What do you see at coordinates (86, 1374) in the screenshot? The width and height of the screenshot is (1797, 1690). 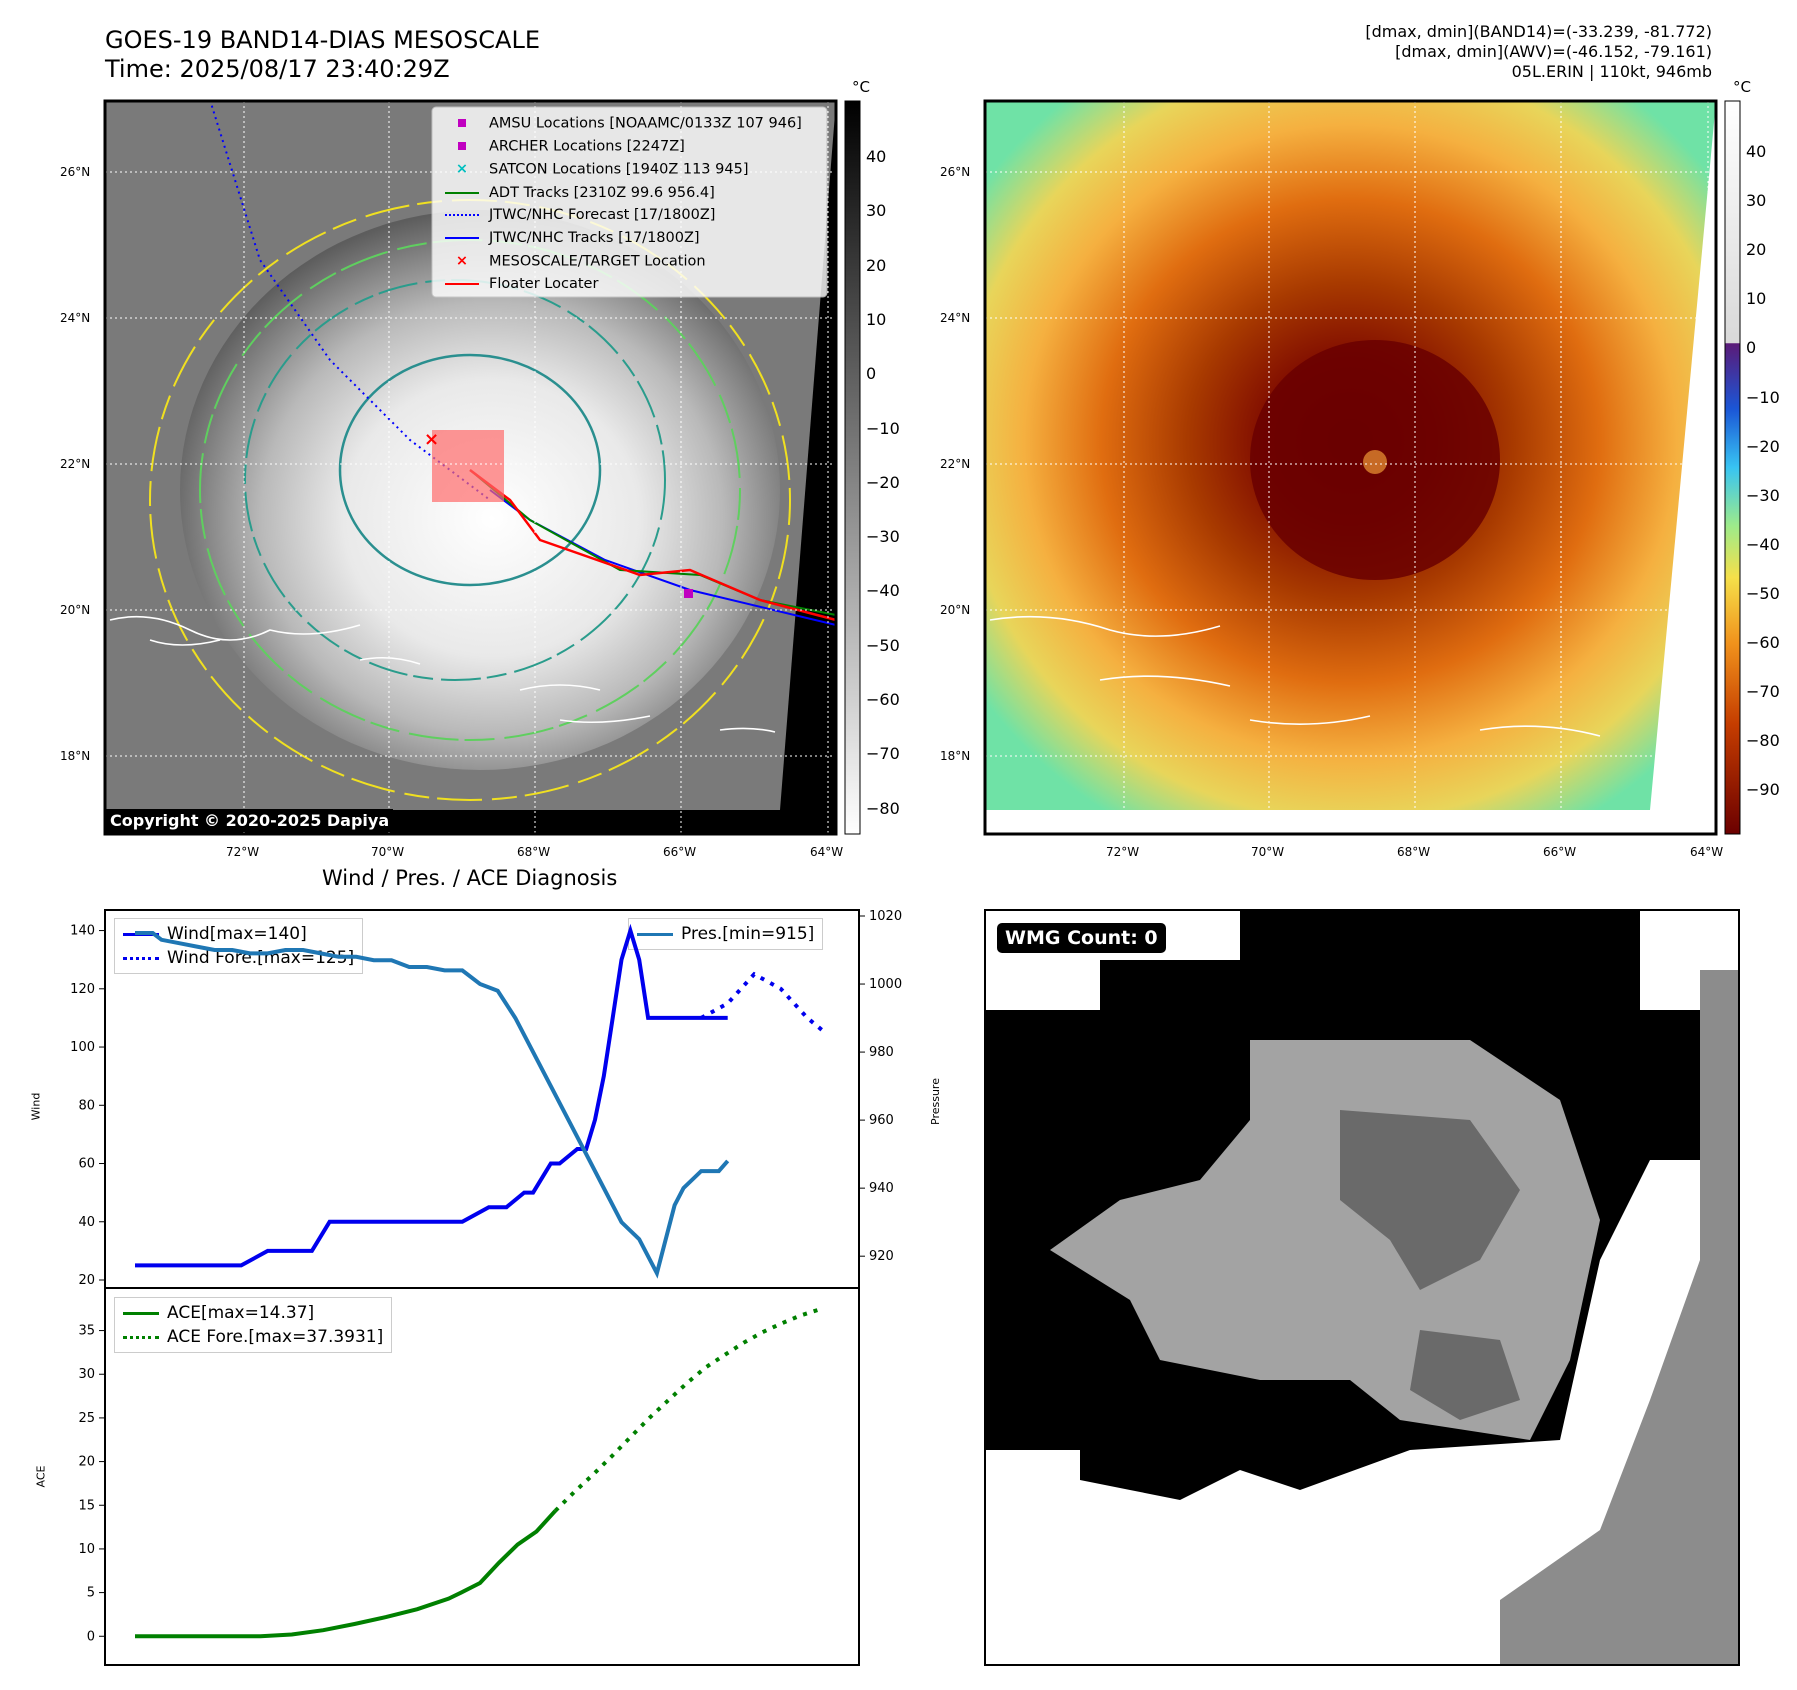 I see `ace-y-tick: 30` at bounding box center [86, 1374].